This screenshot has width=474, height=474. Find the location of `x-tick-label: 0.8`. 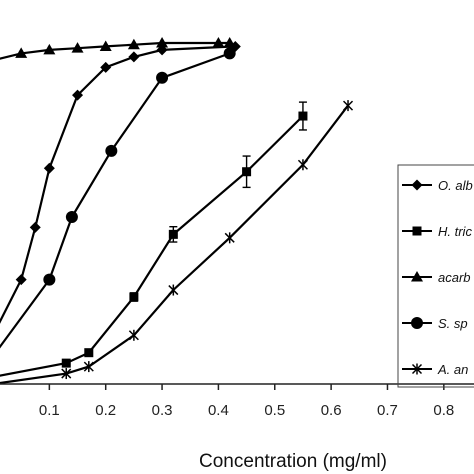

x-tick-label: 0.8 is located at coordinates (443, 410).